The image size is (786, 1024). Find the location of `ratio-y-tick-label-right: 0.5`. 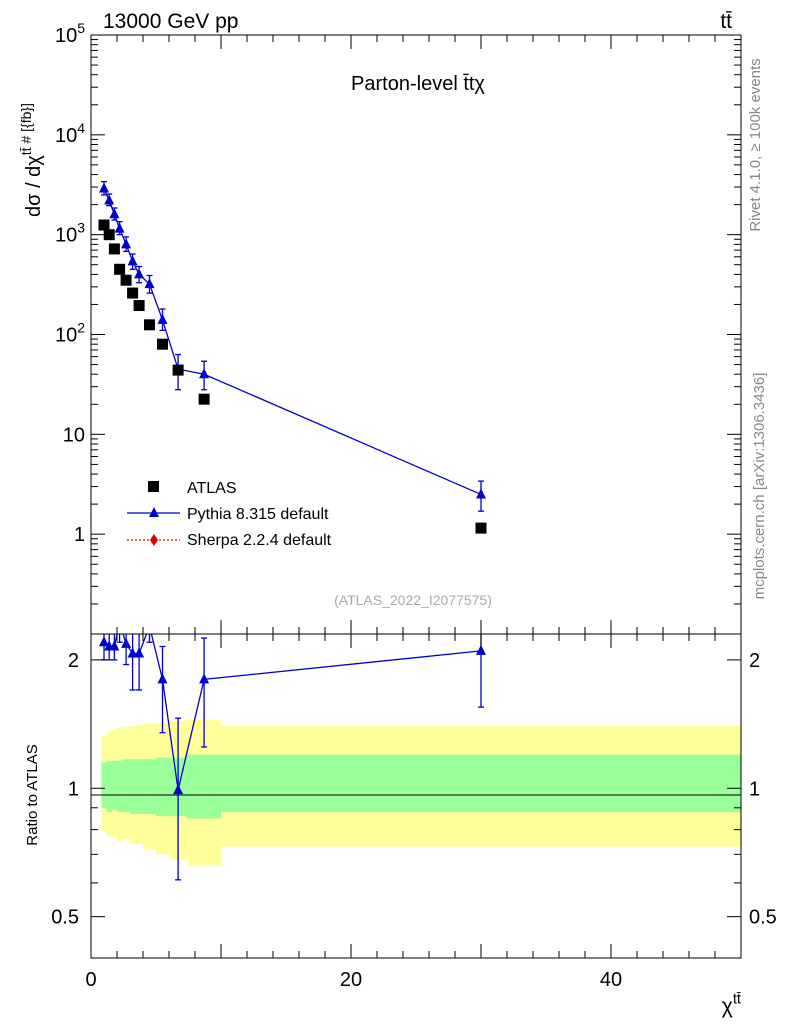

ratio-y-tick-label-right: 0.5 is located at coordinates (763, 918).